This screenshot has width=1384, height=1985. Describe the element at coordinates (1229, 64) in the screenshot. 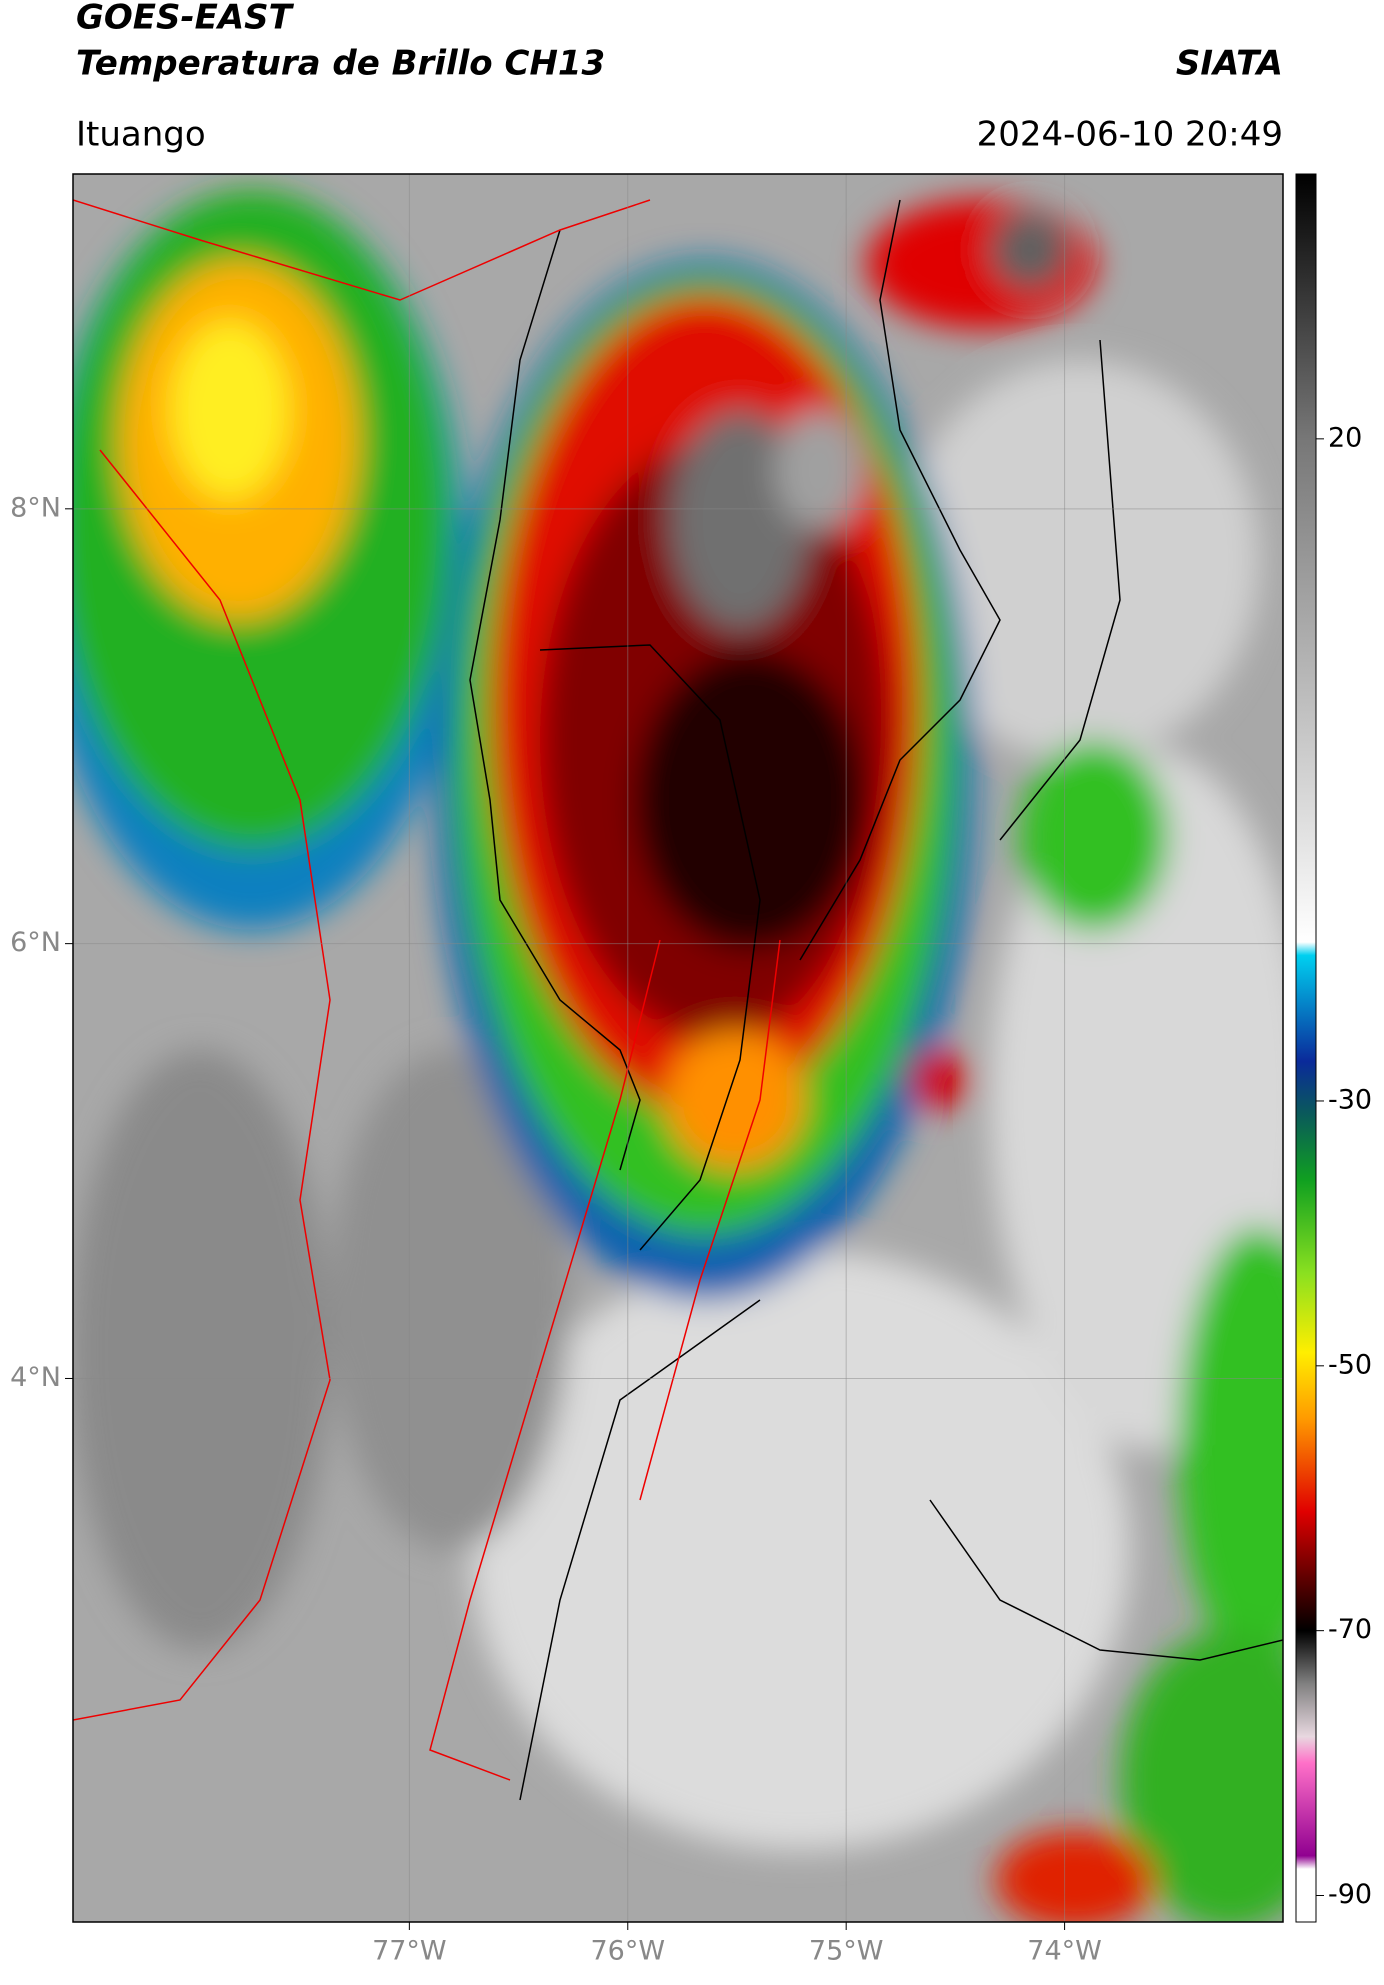

I see `agency: SIATA` at that location.